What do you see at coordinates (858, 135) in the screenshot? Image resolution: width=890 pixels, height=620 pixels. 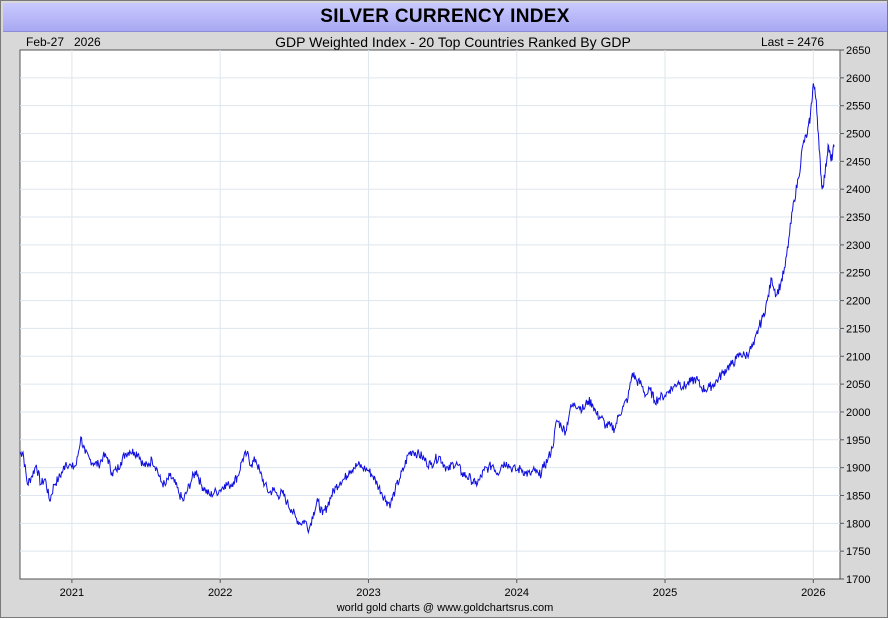 I see `y-tick-label: 2500` at bounding box center [858, 135].